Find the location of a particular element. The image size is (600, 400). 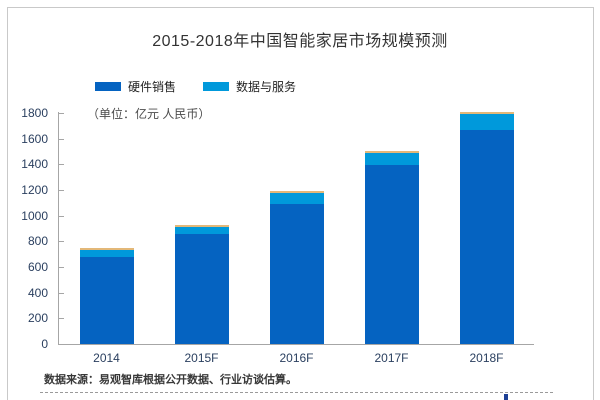

x-axis-label: 2016F is located at coordinates (296, 358).